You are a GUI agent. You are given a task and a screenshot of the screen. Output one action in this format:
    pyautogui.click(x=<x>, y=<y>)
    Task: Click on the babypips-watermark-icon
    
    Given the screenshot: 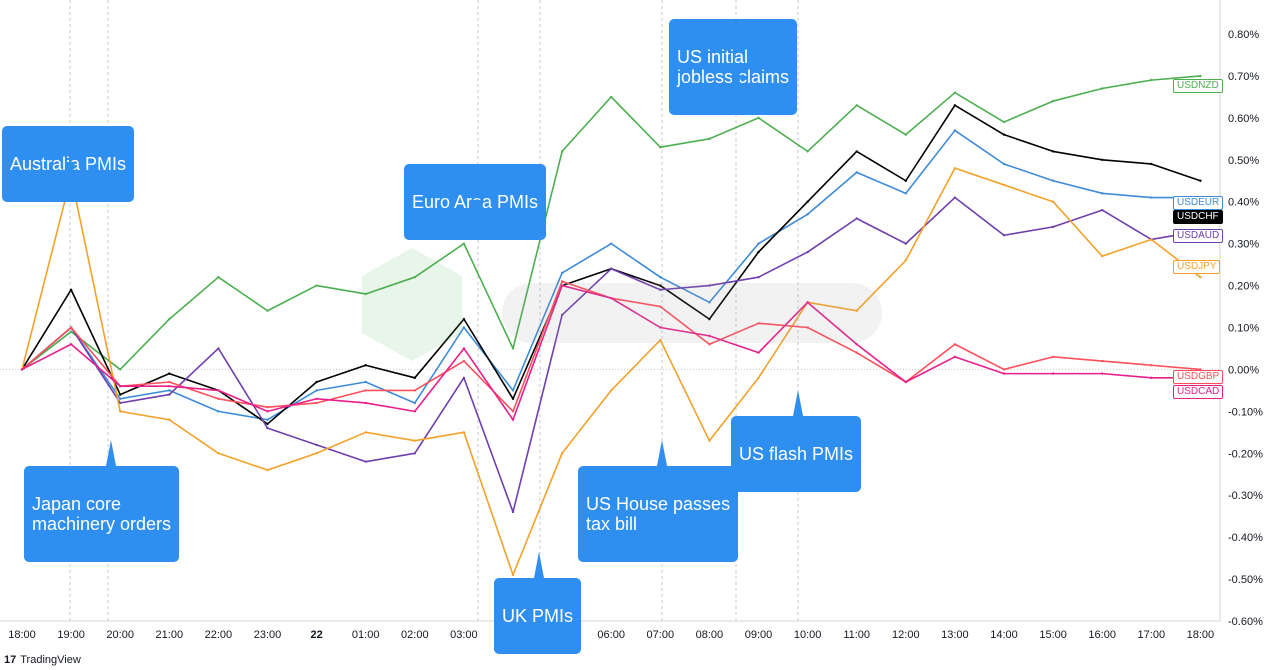 What is the action you would take?
    pyautogui.click(x=622, y=304)
    